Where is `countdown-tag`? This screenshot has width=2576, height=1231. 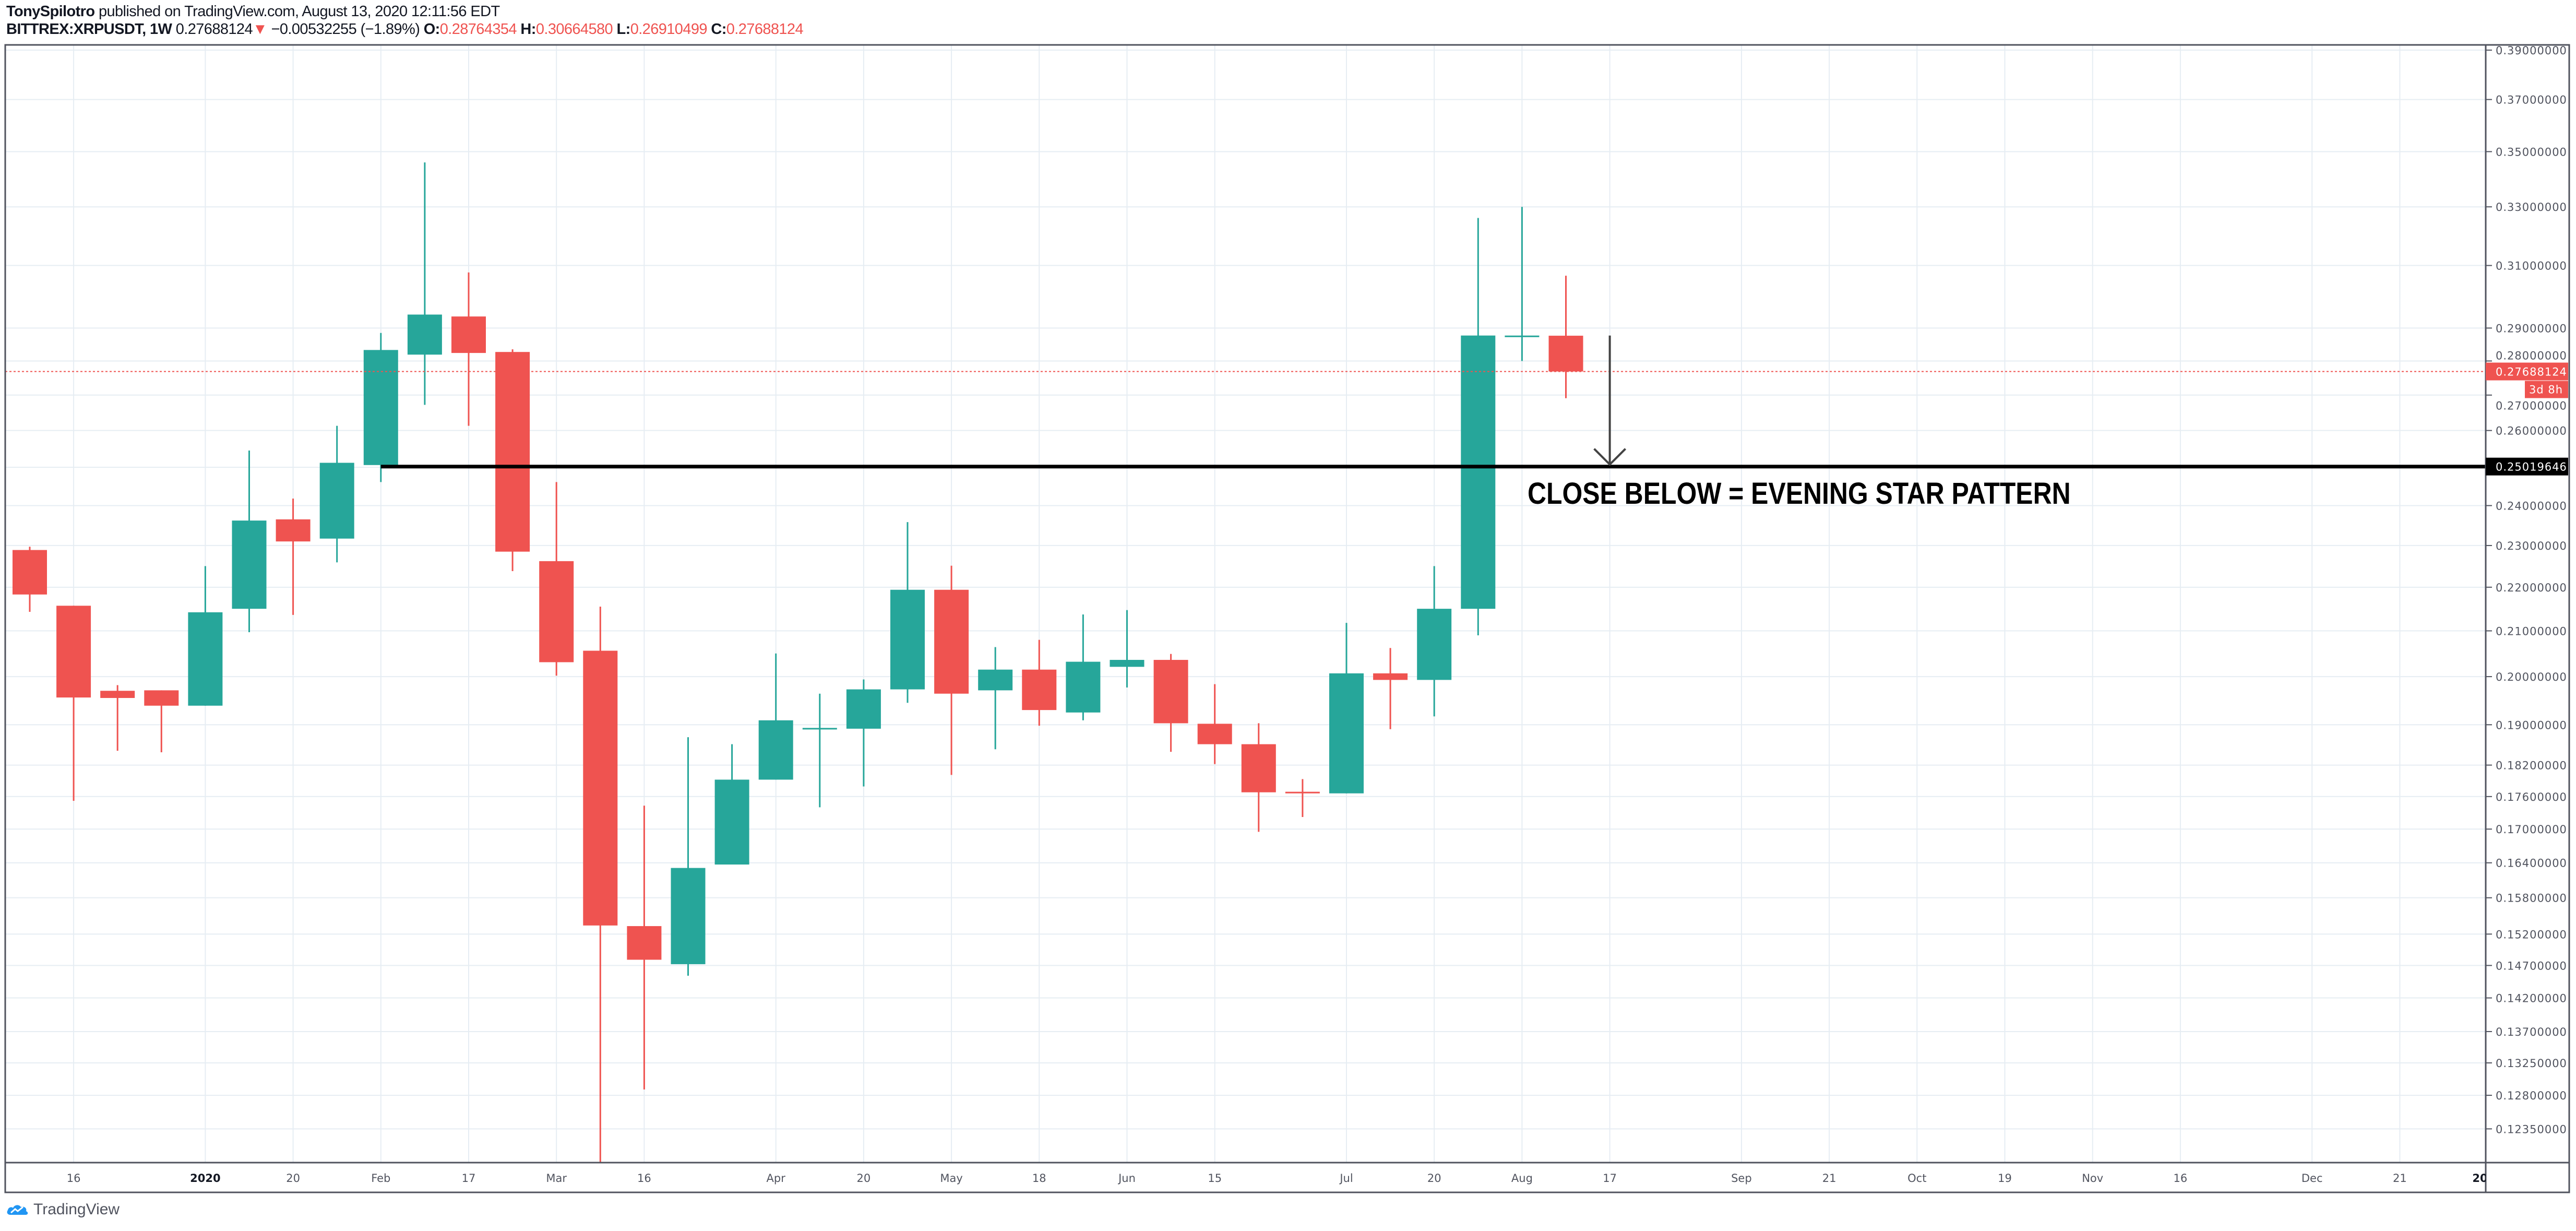
countdown-tag is located at coordinates (2547, 389).